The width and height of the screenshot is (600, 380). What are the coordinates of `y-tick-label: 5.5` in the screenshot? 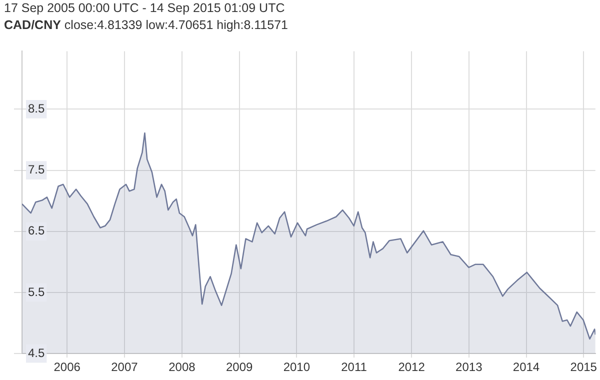 It's located at (37, 291).